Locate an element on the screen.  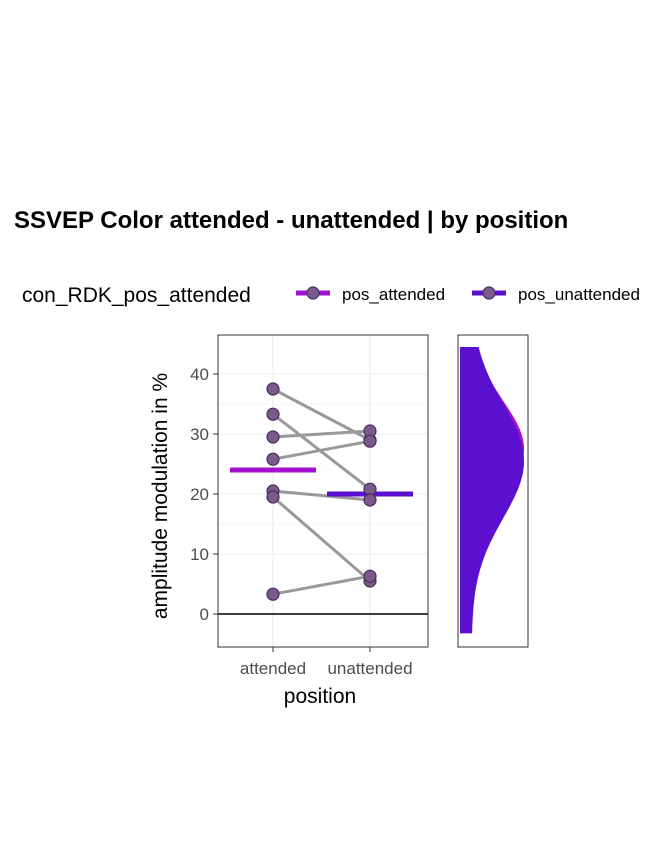
legend-item-pos_unattended: pos_unattended is located at coordinates (556, 294).